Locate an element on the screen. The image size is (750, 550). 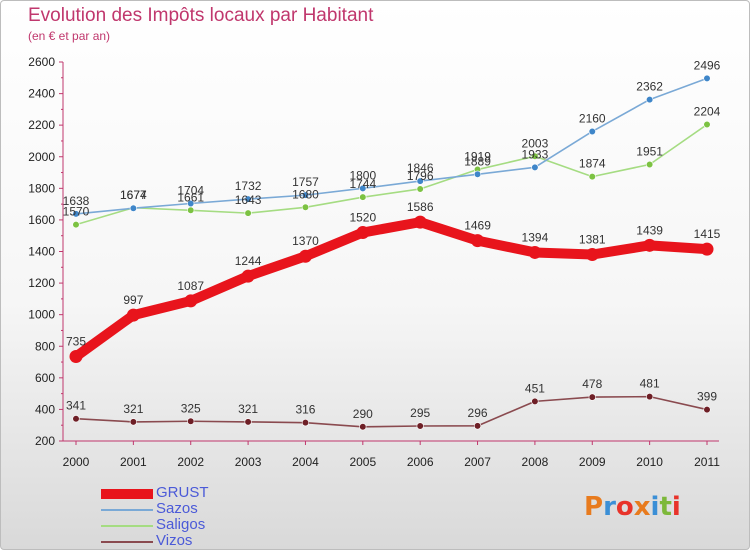
data-label-sazos: 1732 is located at coordinates (248, 186).